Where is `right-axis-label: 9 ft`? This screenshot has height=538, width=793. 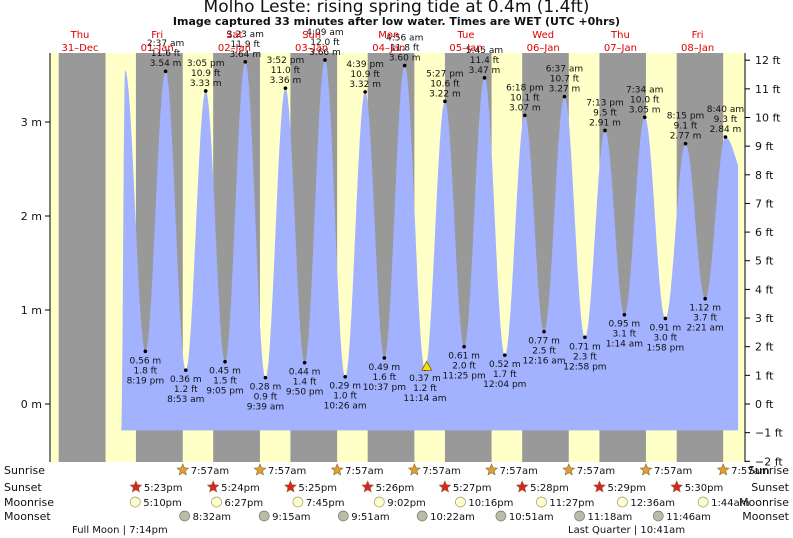 right-axis-label: 9 ft is located at coordinates (764, 146).